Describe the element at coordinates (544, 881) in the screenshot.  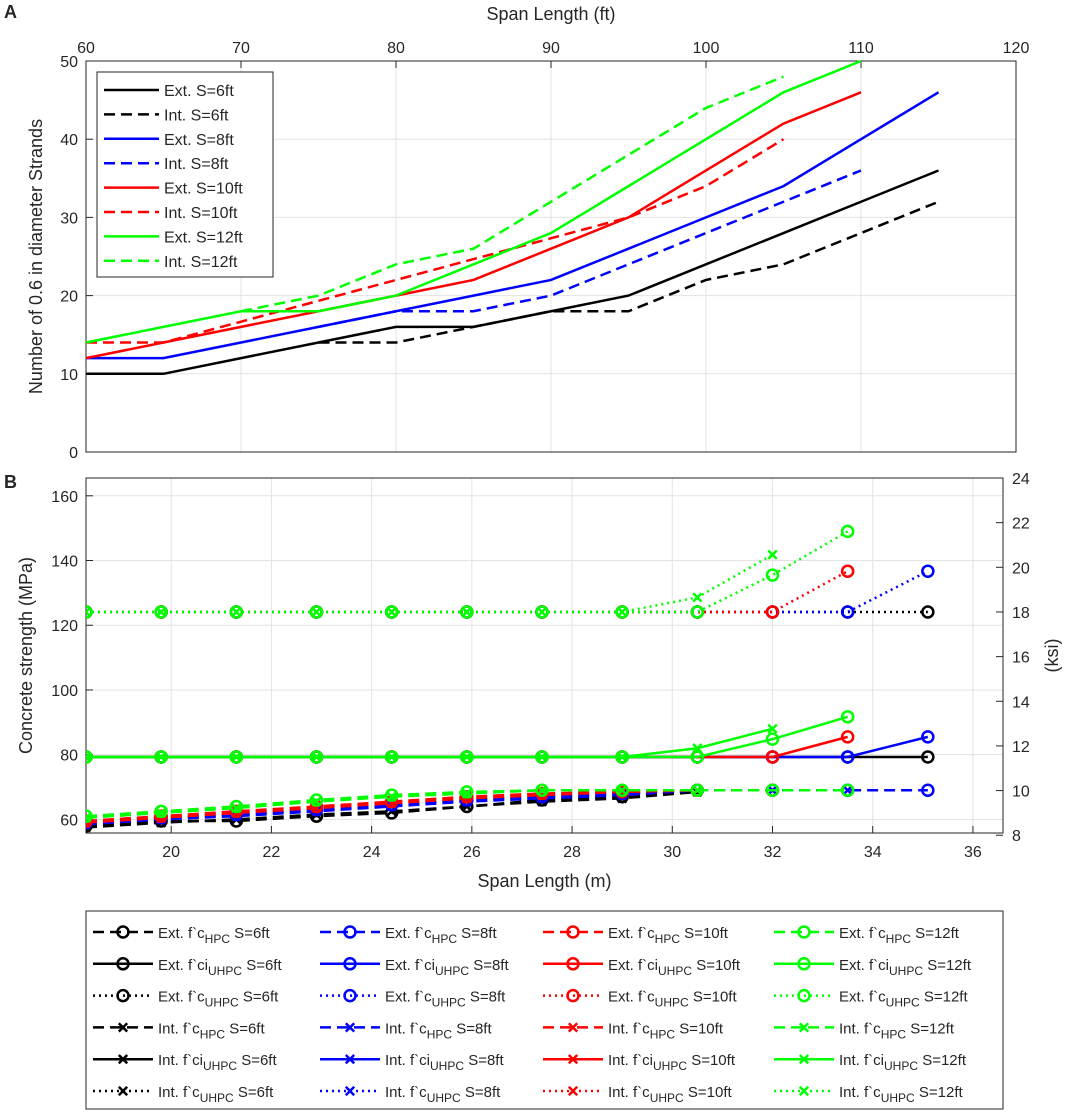
I see `x-axis-label: Span Length (m)` at that location.